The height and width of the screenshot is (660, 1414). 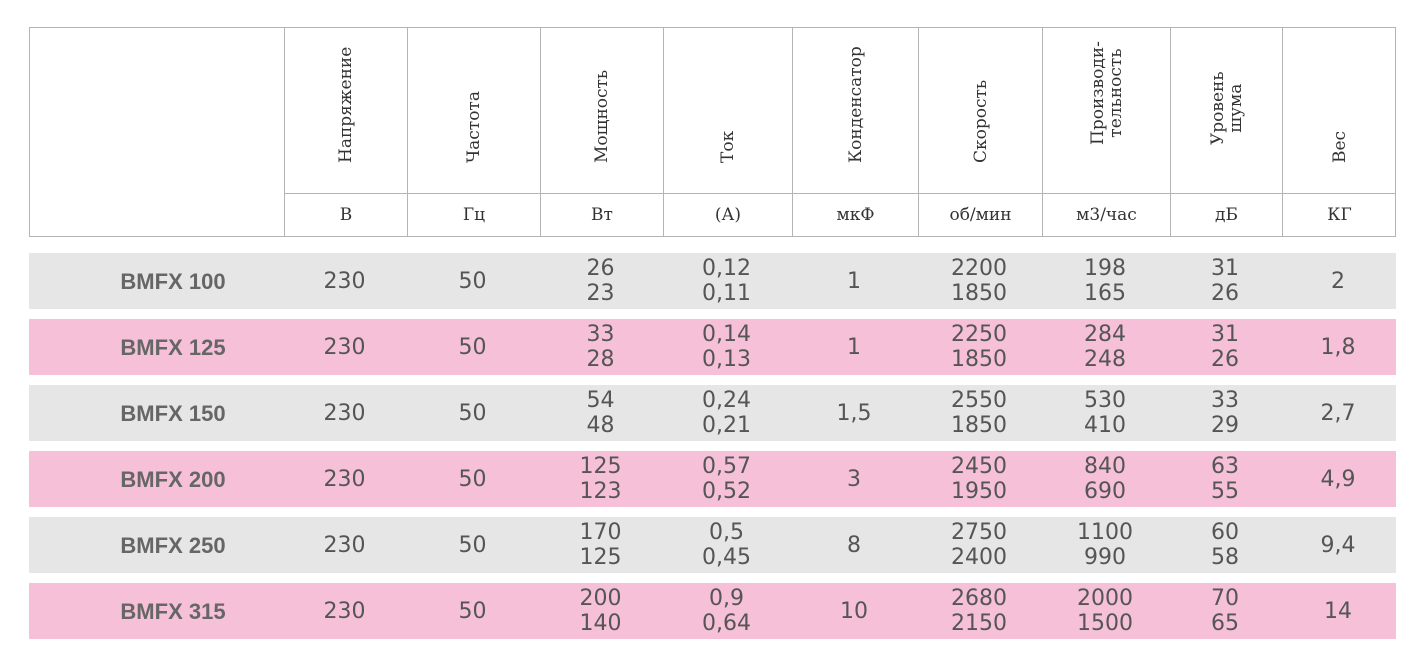 I want to click on cell-value: 690, so click(x=1105, y=491).